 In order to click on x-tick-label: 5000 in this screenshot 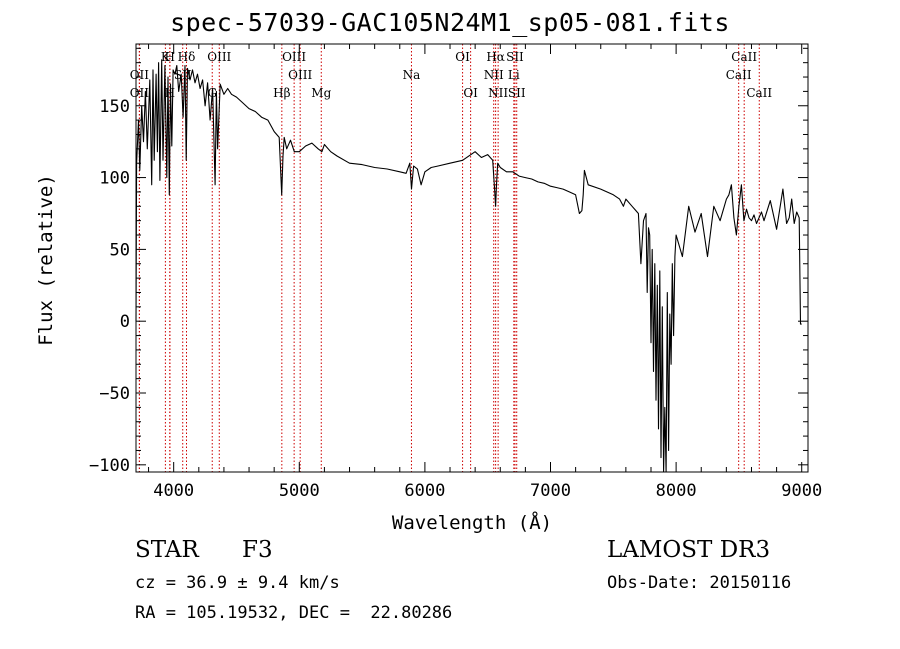, I will do `click(299, 491)`.